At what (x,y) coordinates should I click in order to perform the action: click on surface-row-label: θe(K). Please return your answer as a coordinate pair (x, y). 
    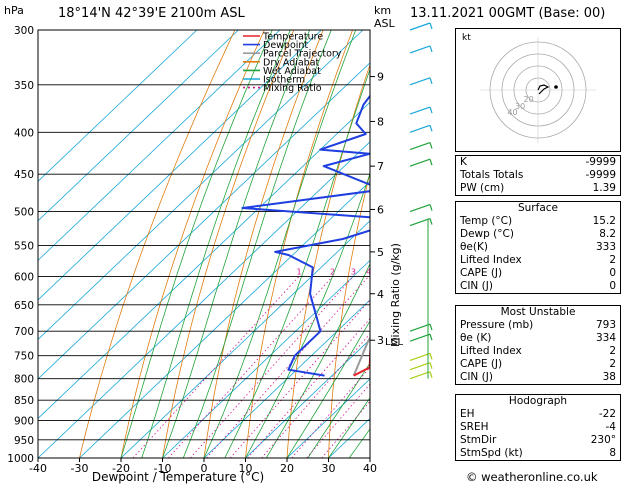
    Looking at the image, I should click on (474, 247).